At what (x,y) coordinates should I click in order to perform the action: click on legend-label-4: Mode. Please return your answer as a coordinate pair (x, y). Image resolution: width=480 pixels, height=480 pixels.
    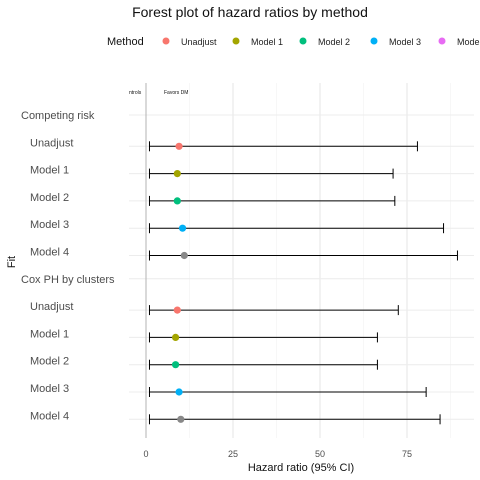
    Looking at the image, I should click on (468, 42).